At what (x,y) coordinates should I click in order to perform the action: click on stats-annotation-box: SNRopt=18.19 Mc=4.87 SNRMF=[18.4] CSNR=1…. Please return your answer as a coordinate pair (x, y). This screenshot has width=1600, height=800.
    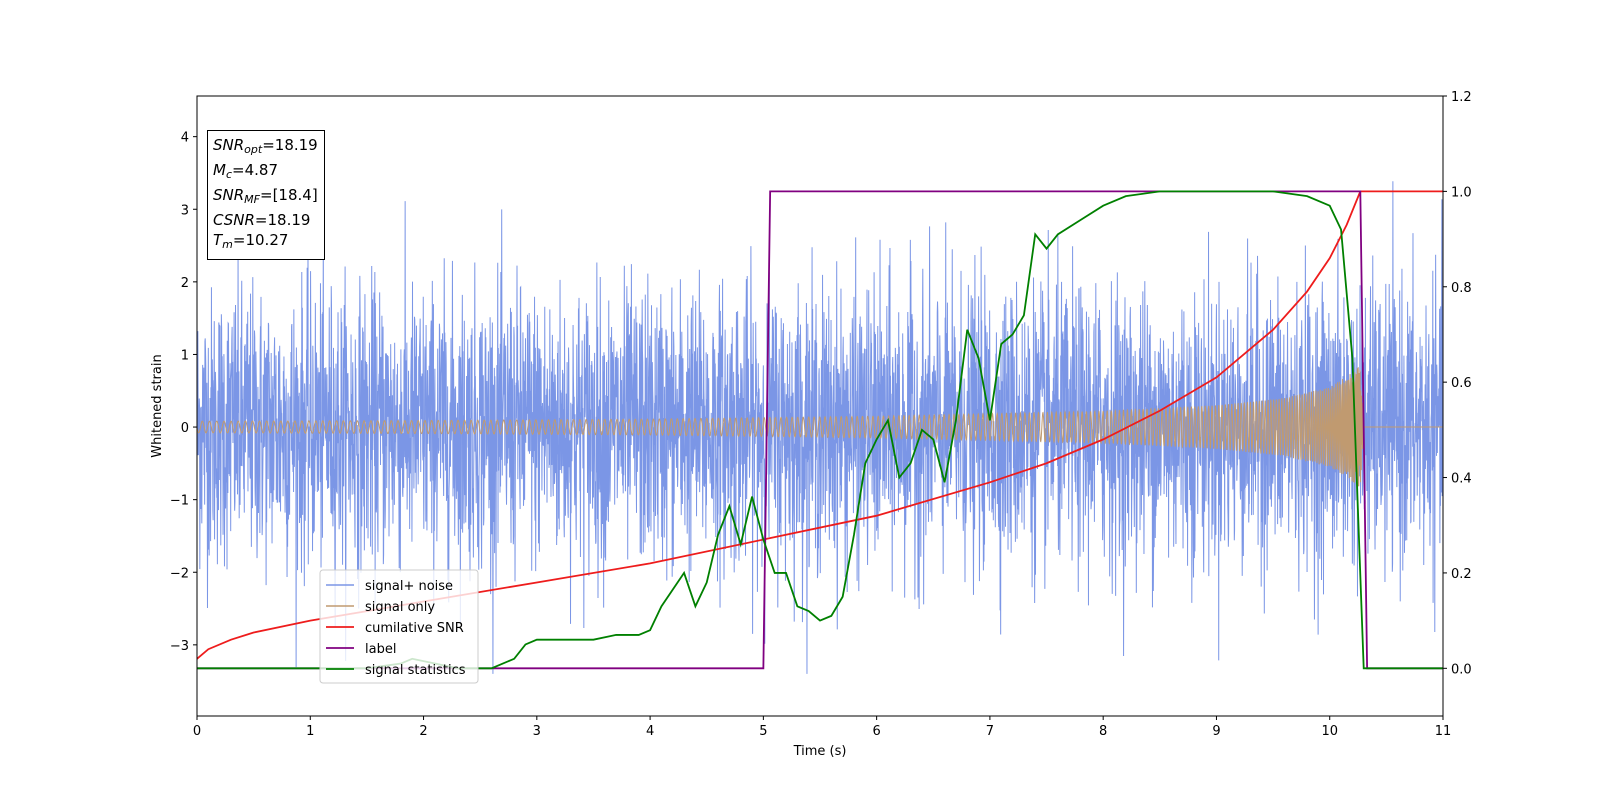
    Looking at the image, I should click on (266, 195).